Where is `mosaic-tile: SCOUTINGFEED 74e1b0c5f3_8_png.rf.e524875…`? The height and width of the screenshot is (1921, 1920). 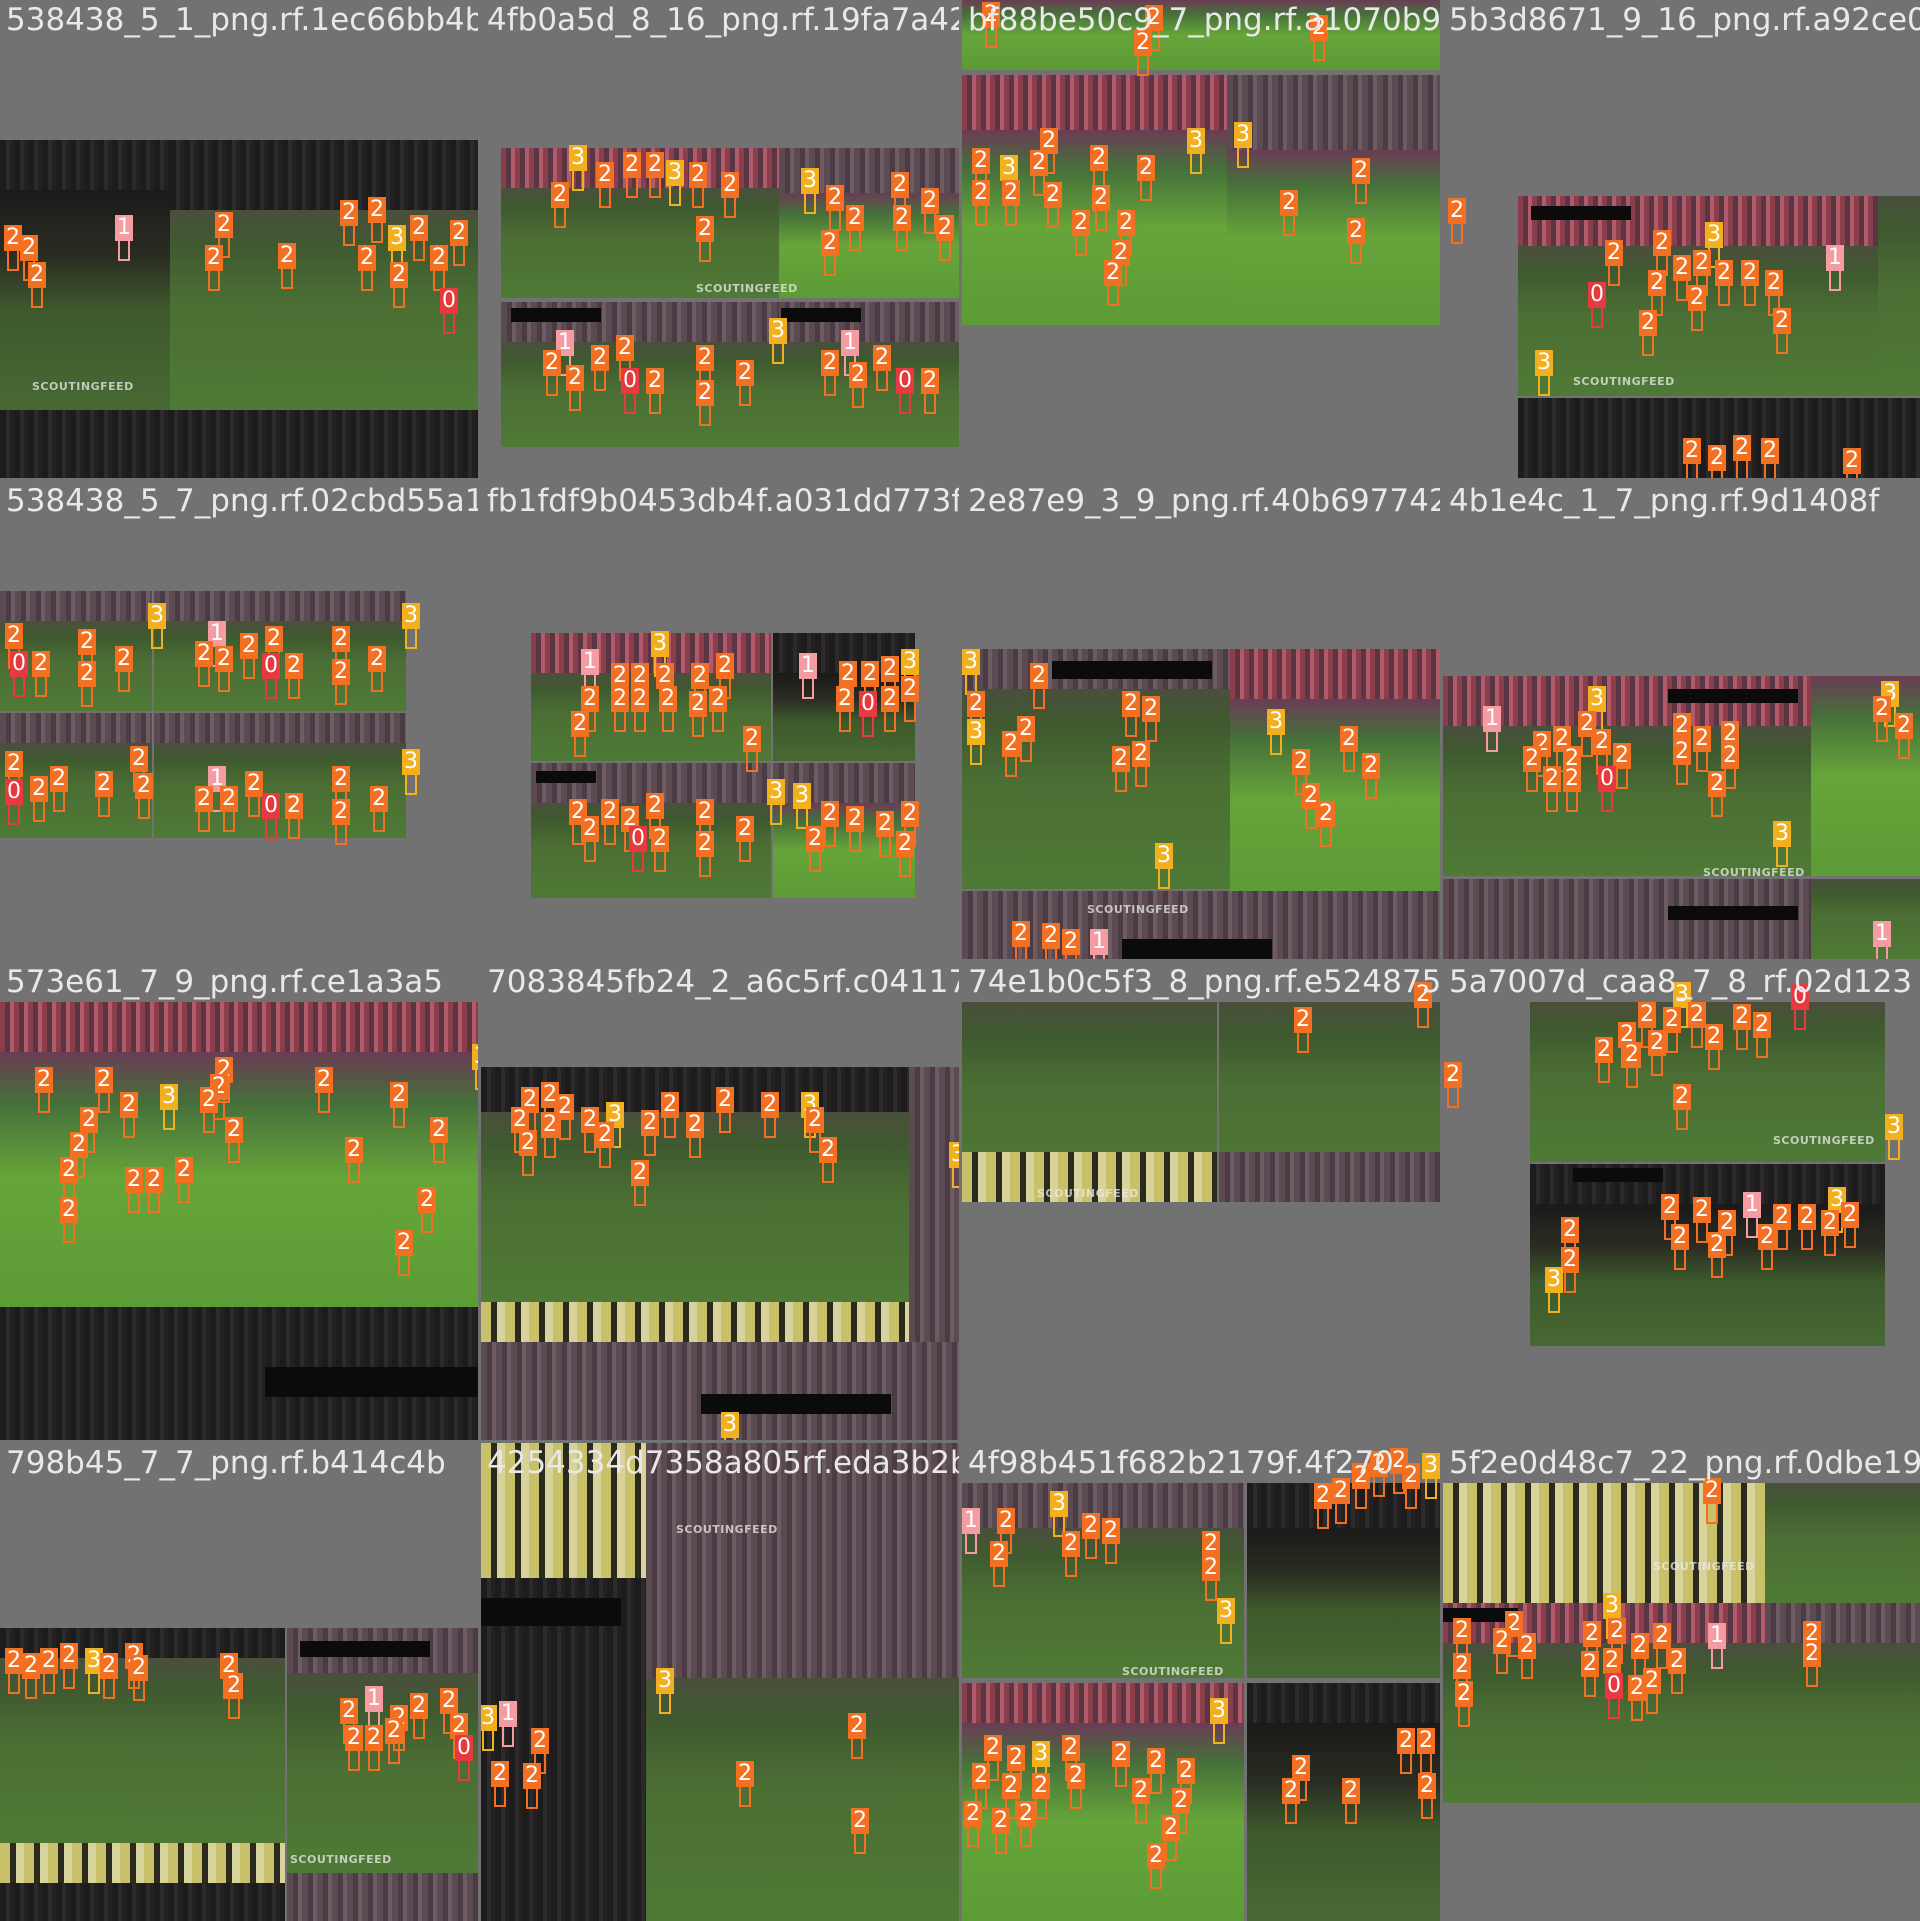 mosaic-tile: SCOUTINGFEED 74e1b0c5f3_8_png.rf.e524875… is located at coordinates (1201, 1201).